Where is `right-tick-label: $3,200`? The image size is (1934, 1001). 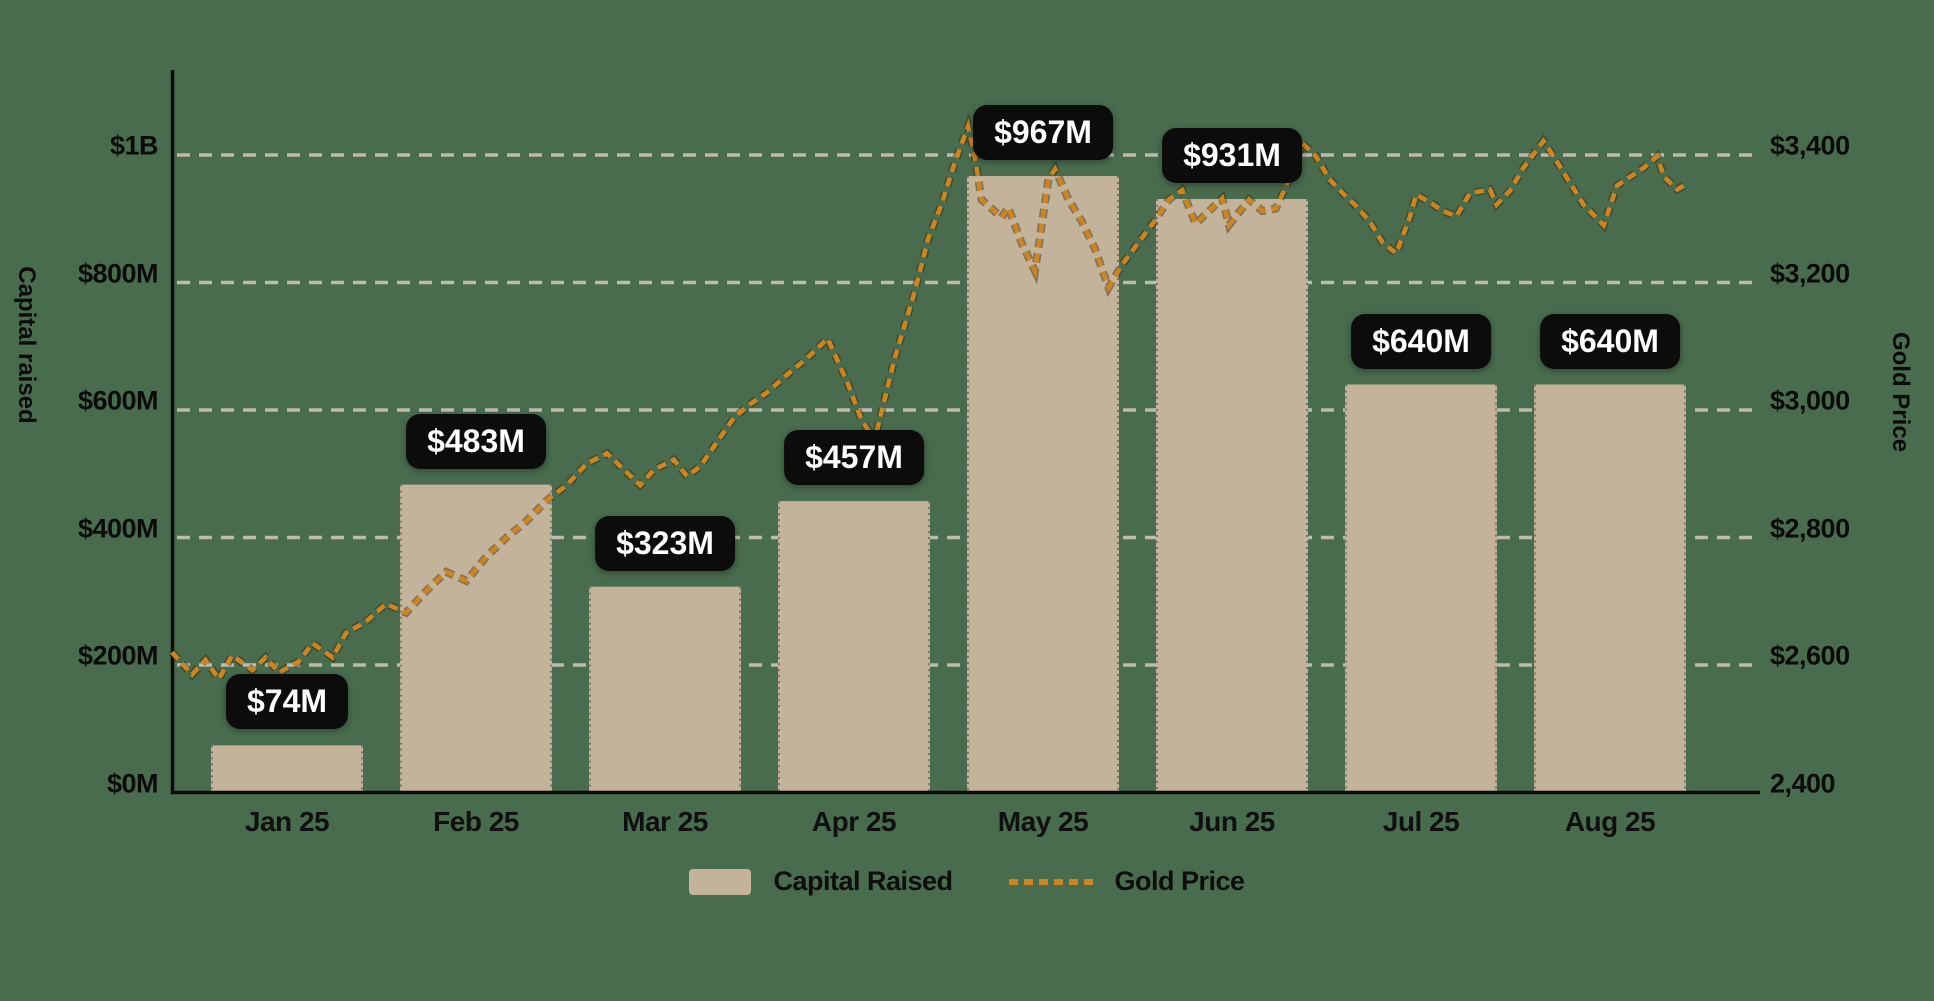
right-tick-label: $3,200 is located at coordinates (1810, 273).